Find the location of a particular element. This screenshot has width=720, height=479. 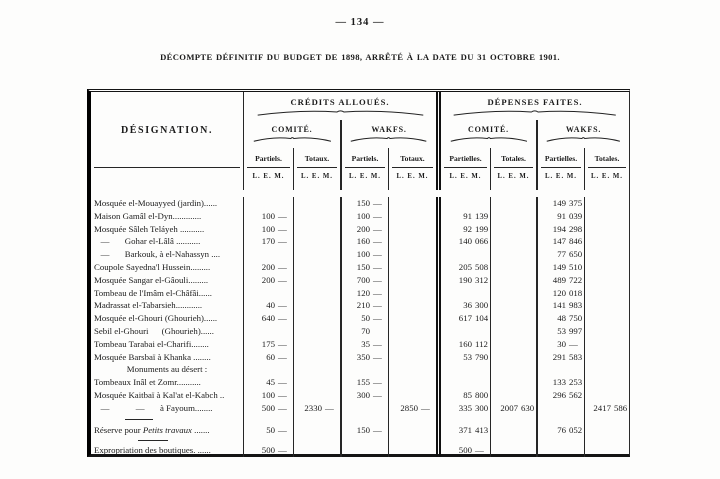

value-cell: 210— is located at coordinates (364, 306).